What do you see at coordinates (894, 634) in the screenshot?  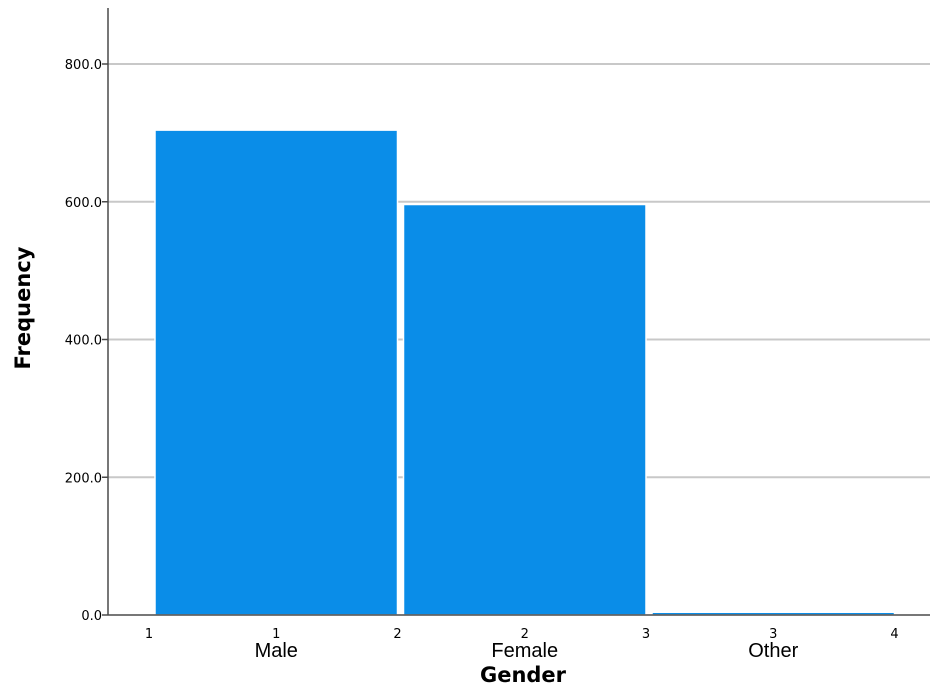 I see `x-edge-tick-label: 4` at bounding box center [894, 634].